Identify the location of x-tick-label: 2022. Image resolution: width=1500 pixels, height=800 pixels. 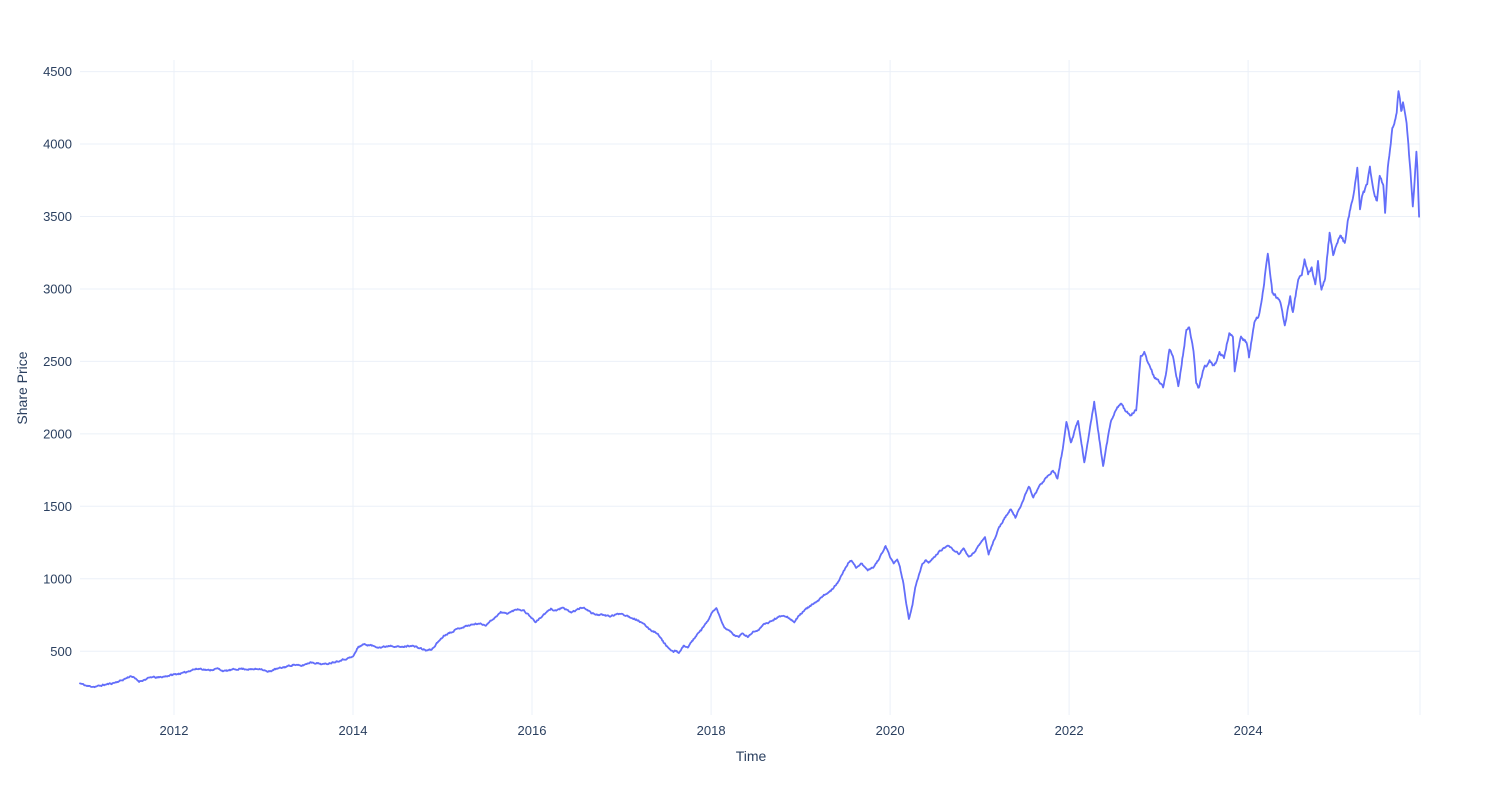
(1069, 730).